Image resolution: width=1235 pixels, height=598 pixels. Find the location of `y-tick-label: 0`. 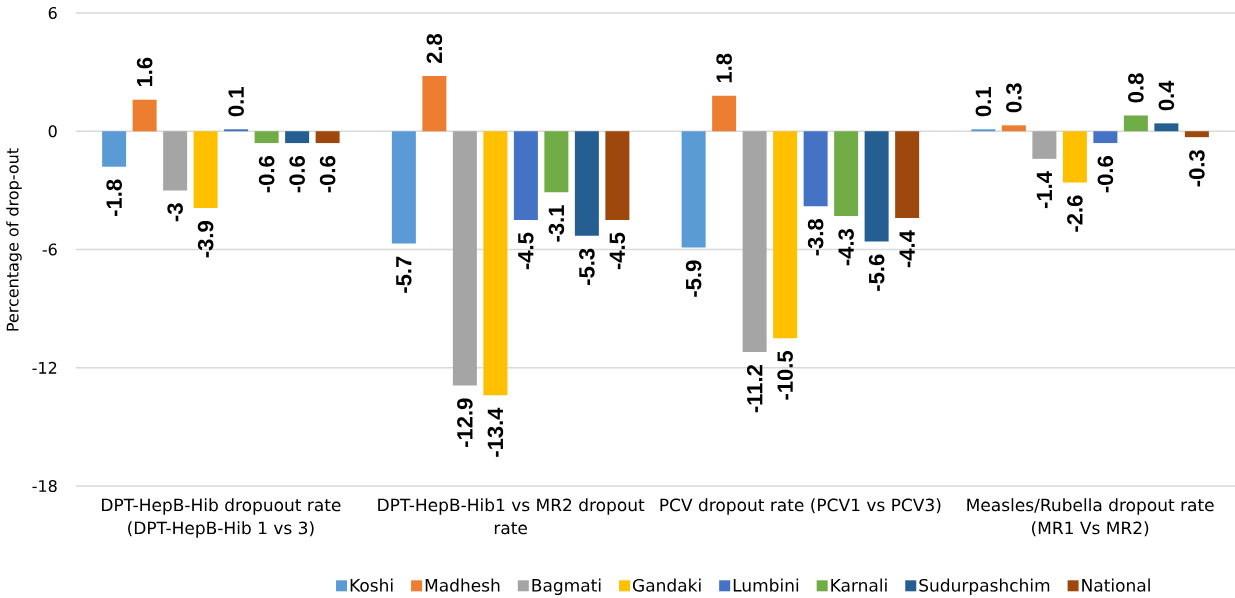

y-tick-label: 0 is located at coordinates (52, 131).